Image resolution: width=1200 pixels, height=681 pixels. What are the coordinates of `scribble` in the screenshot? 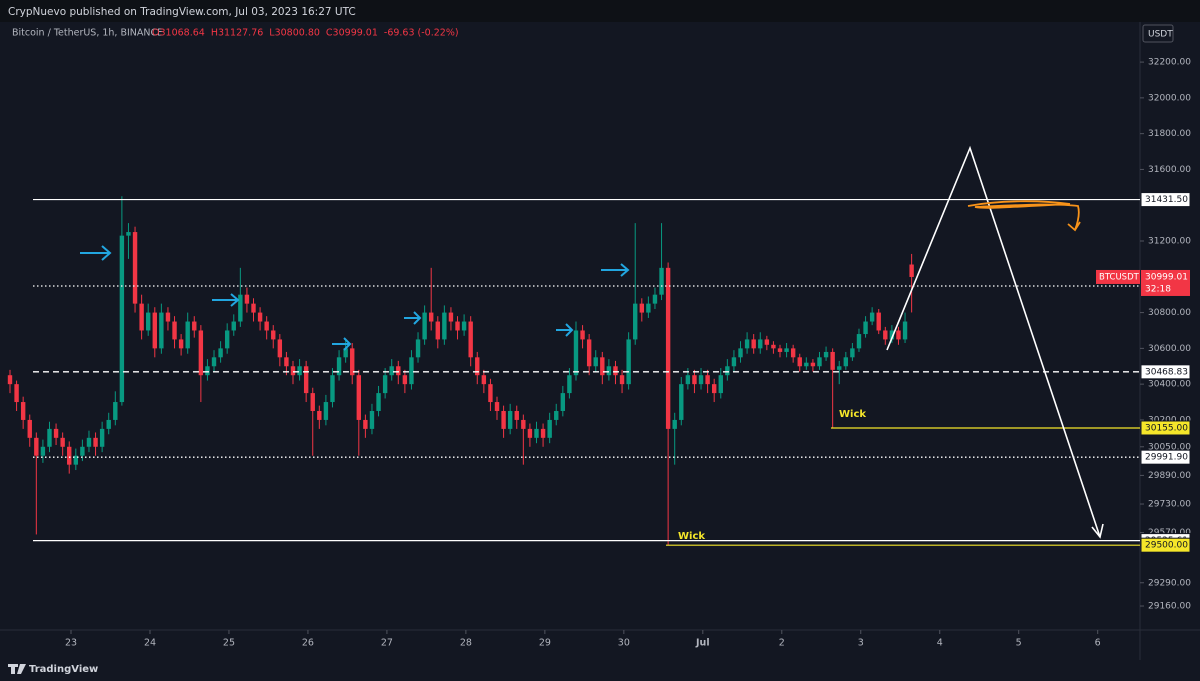 It's located at (1024, 216).